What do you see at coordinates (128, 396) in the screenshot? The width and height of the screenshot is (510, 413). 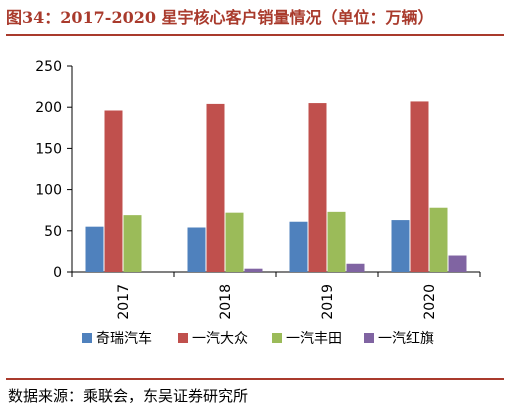 I see `source-note: 数据来源：乘联会，东吴证券研究所` at bounding box center [128, 396].